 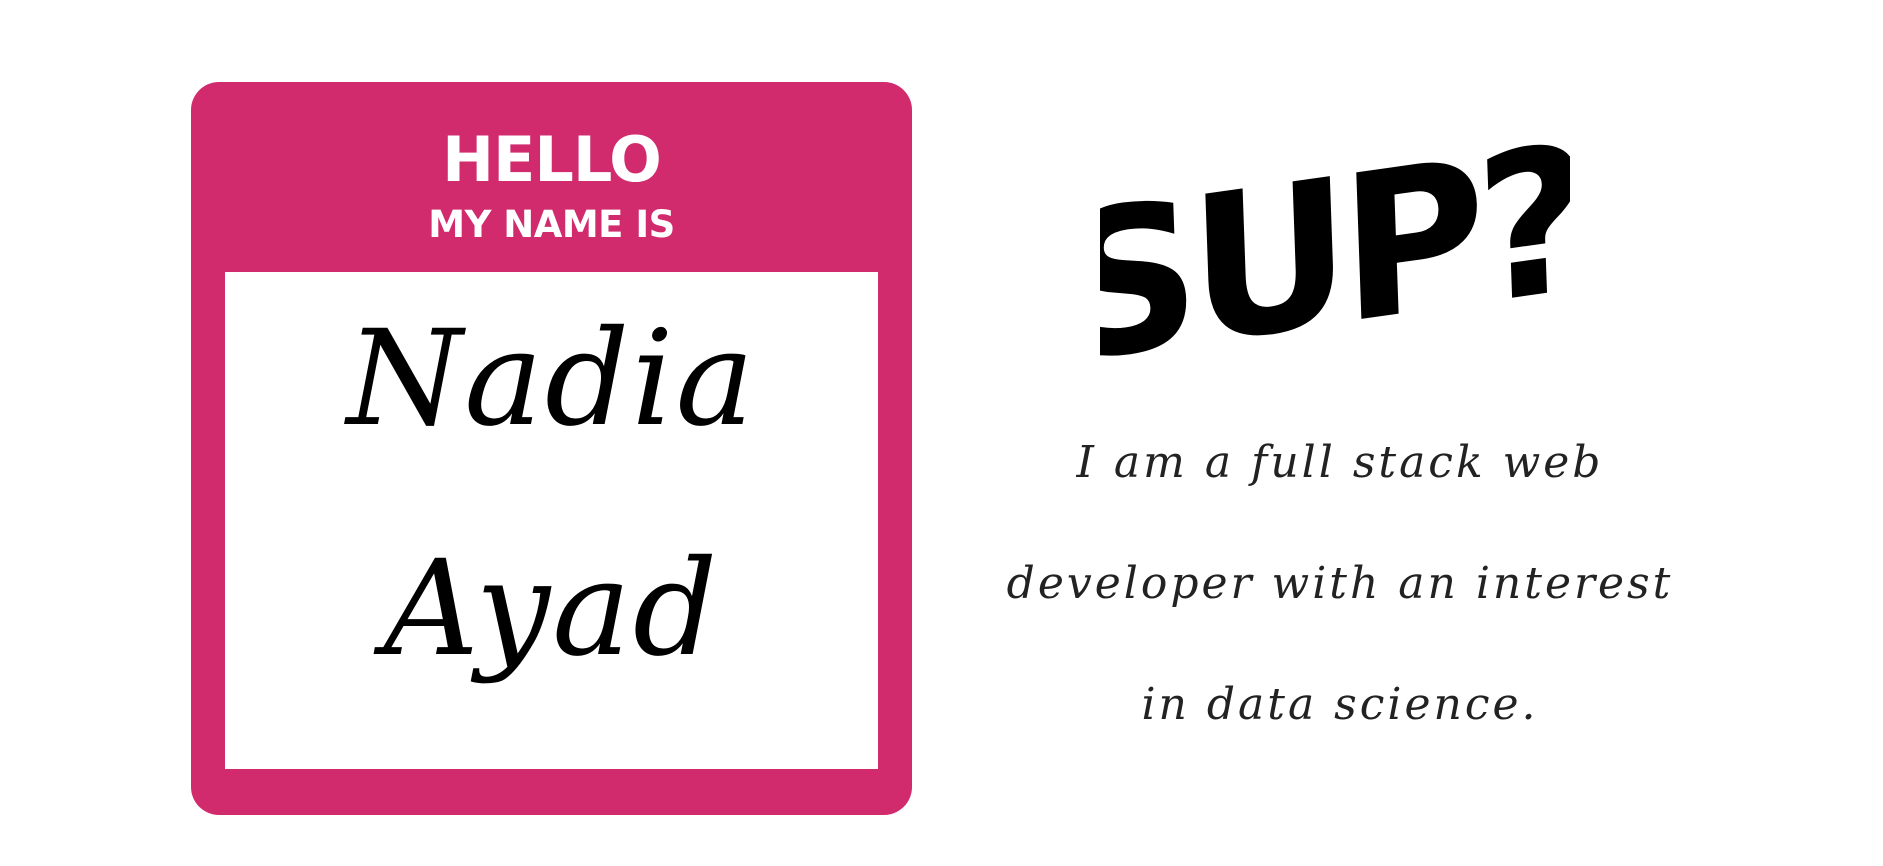 I want to click on badge-subtitle: MY NAME IS, so click(x=551, y=224).